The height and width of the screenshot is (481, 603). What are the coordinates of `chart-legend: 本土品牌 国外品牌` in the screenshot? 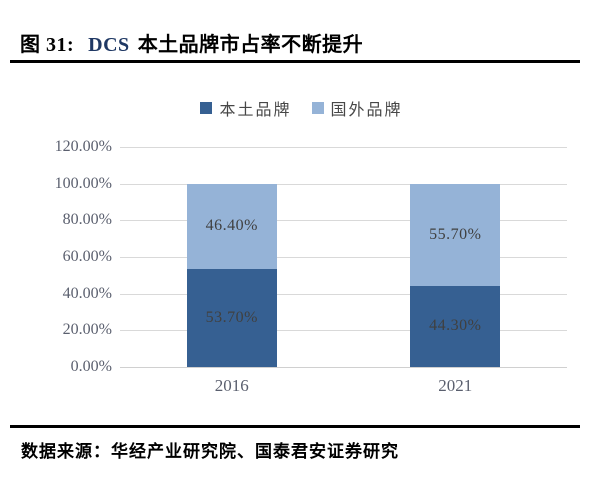 It's located at (301, 108).